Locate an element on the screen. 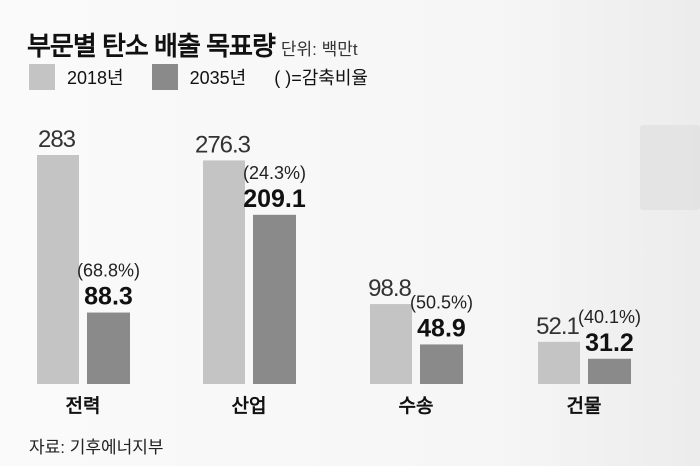 The width and height of the screenshot is (700, 466). value-label-2035-1: 209.1 is located at coordinates (274, 199).